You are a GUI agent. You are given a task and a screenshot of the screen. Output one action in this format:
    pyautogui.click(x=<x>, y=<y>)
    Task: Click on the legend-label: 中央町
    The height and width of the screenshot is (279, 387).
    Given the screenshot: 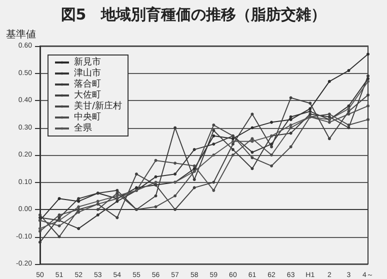 What is the action you would take?
    pyautogui.click(x=87, y=117)
    